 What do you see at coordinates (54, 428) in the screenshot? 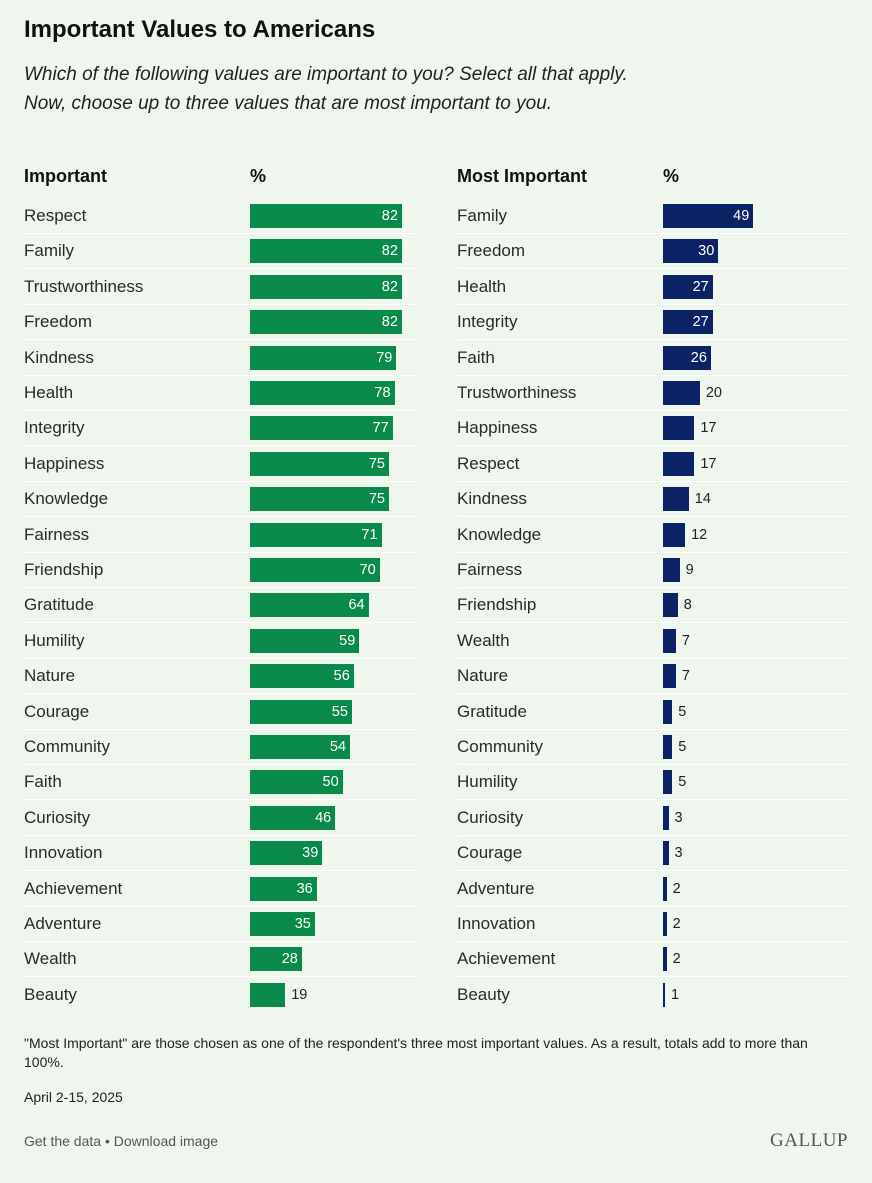
I see `important-category-label: Integrity` at bounding box center [54, 428].